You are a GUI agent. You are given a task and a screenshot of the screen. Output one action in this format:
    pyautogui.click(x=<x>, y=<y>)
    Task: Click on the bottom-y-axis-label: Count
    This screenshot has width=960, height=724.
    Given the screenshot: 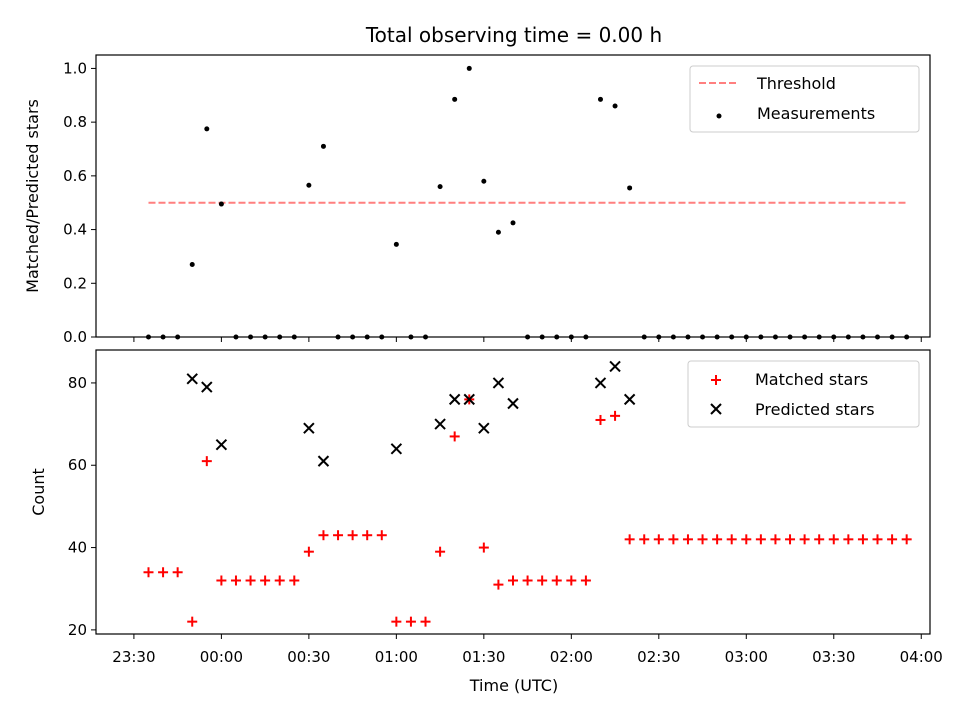 What is the action you would take?
    pyautogui.click(x=38, y=492)
    